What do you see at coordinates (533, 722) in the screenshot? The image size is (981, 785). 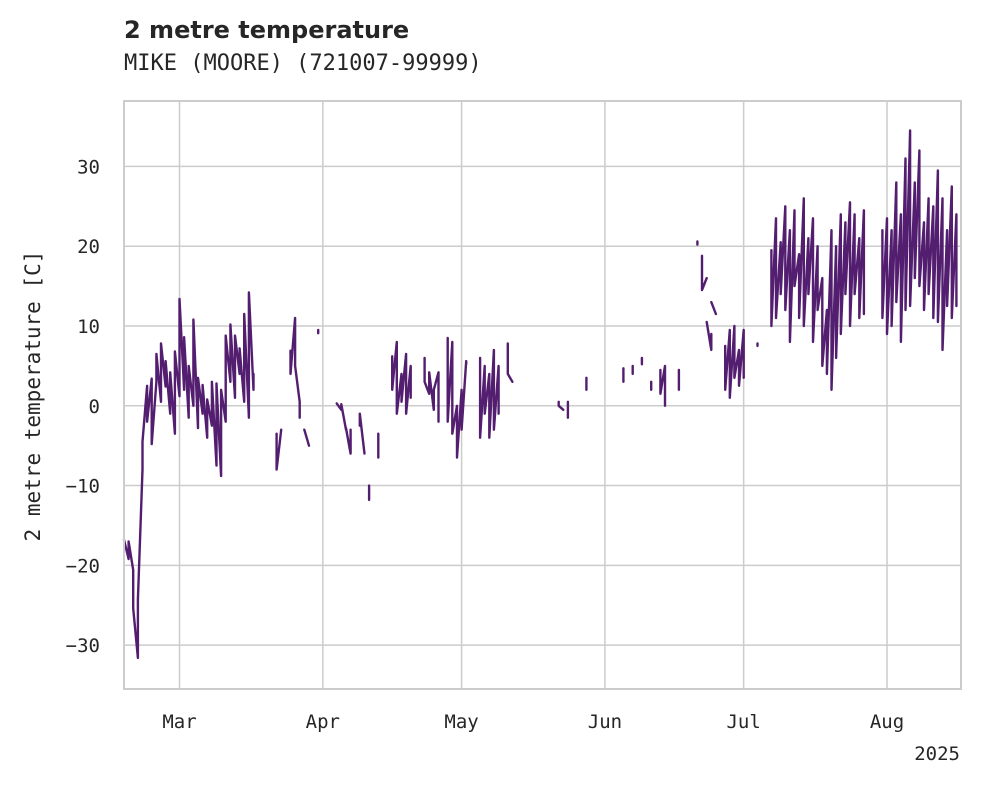 I see `x-tick-labels: Mar Apr May Jun Jul Aug` at bounding box center [533, 722].